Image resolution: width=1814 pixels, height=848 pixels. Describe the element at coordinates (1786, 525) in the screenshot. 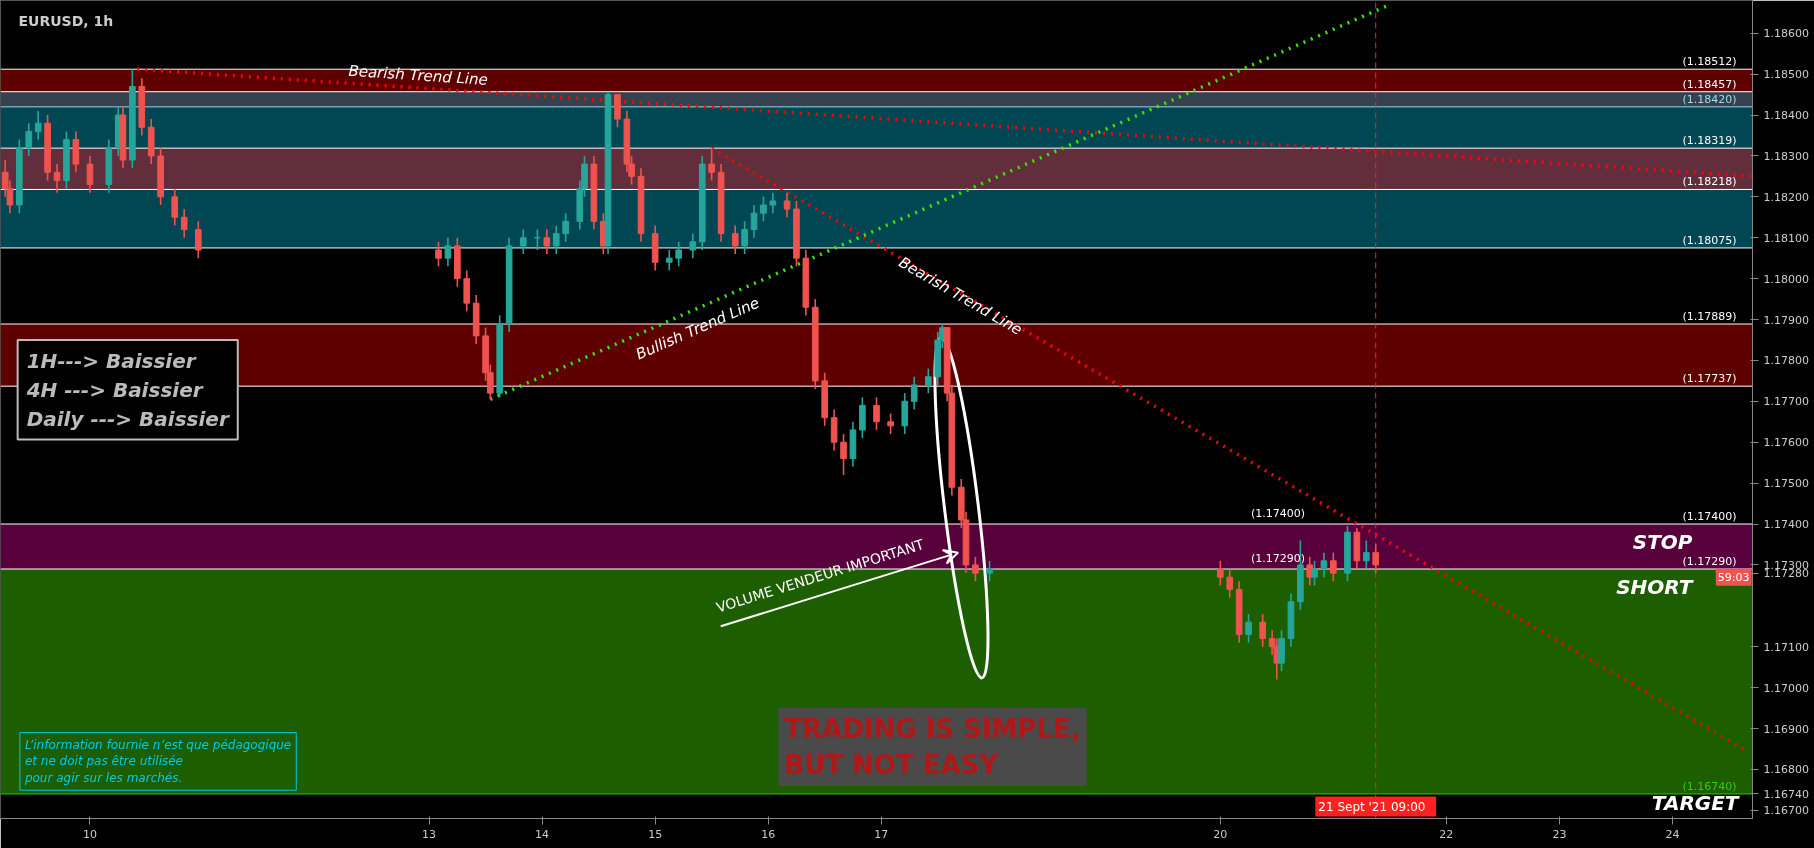

I see `y-tick-label: 1.17400` at that location.